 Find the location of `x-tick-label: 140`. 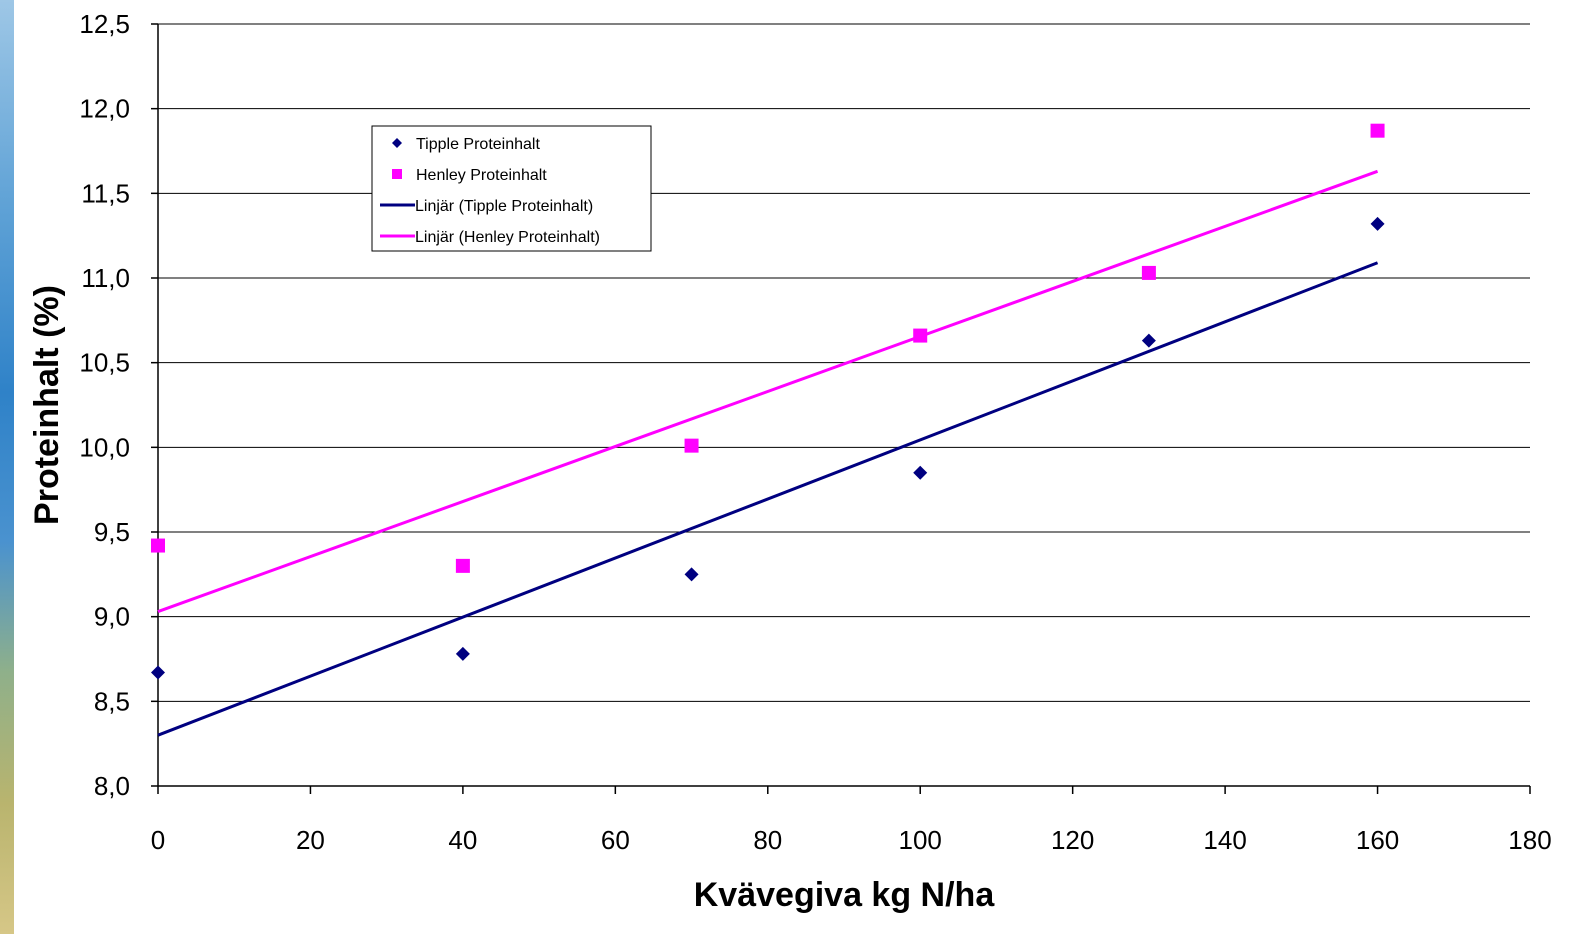

x-tick-label: 140 is located at coordinates (1224, 840).